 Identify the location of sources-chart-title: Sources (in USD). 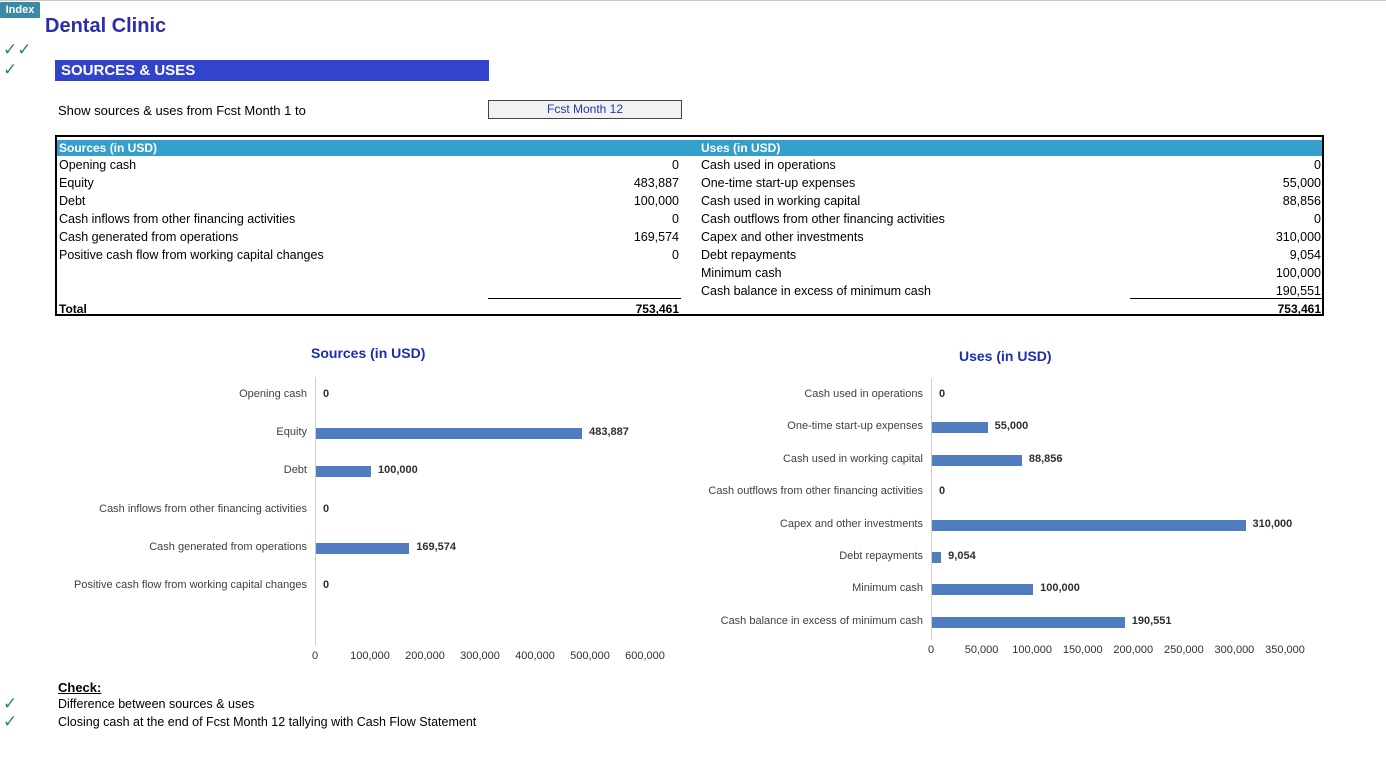
(368, 353).